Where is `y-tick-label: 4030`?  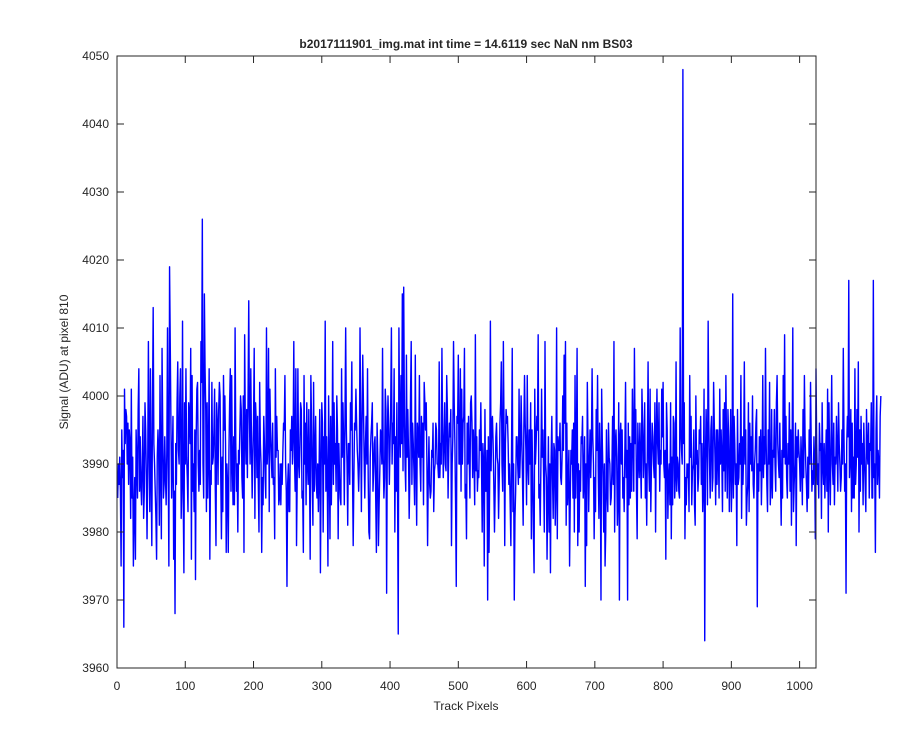 y-tick-label: 4030 is located at coordinates (95, 192).